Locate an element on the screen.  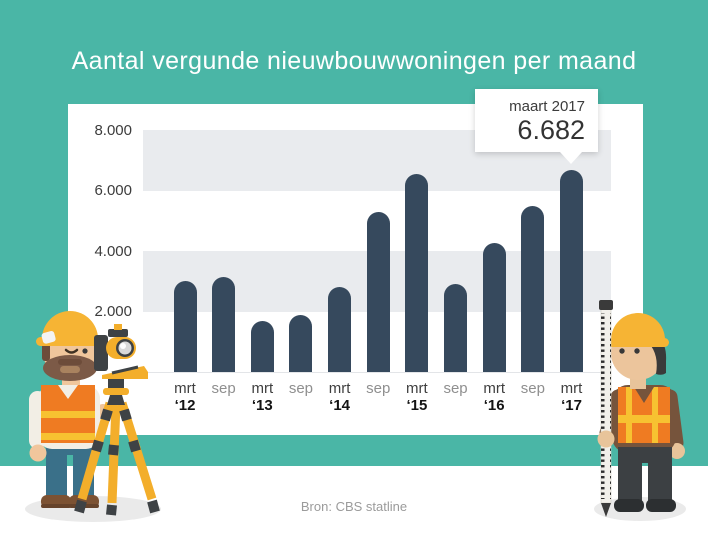
callout-label: maart 2017 is located at coordinates (547, 106).